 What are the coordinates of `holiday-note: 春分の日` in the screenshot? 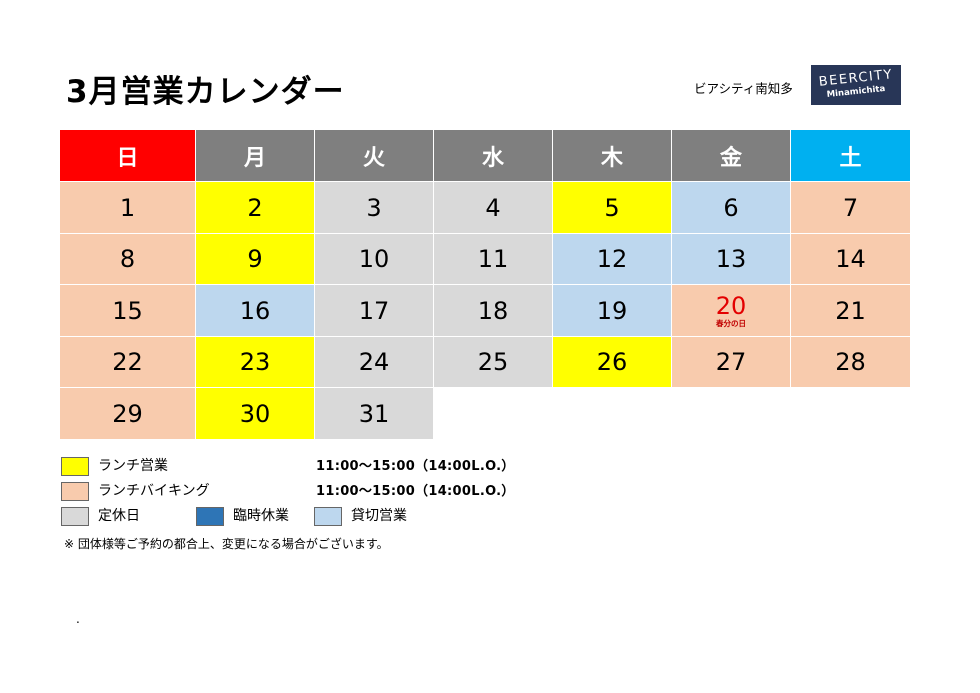 It's located at (731, 323).